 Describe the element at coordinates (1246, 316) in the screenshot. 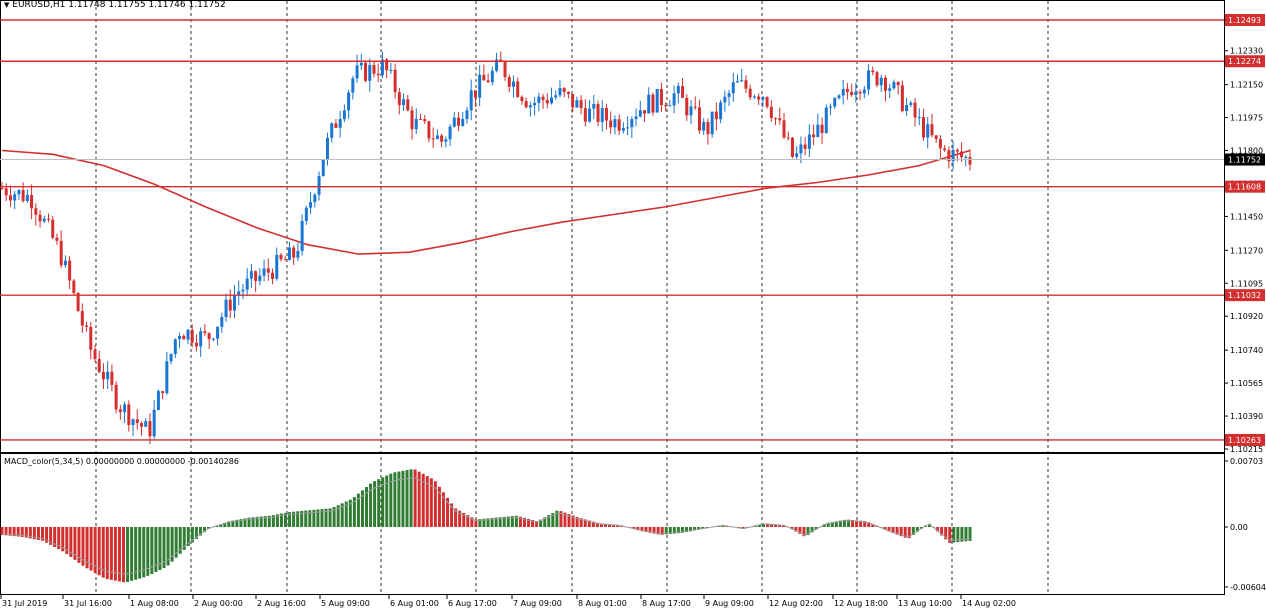

I see `price-axis-label: 1.10920` at that location.